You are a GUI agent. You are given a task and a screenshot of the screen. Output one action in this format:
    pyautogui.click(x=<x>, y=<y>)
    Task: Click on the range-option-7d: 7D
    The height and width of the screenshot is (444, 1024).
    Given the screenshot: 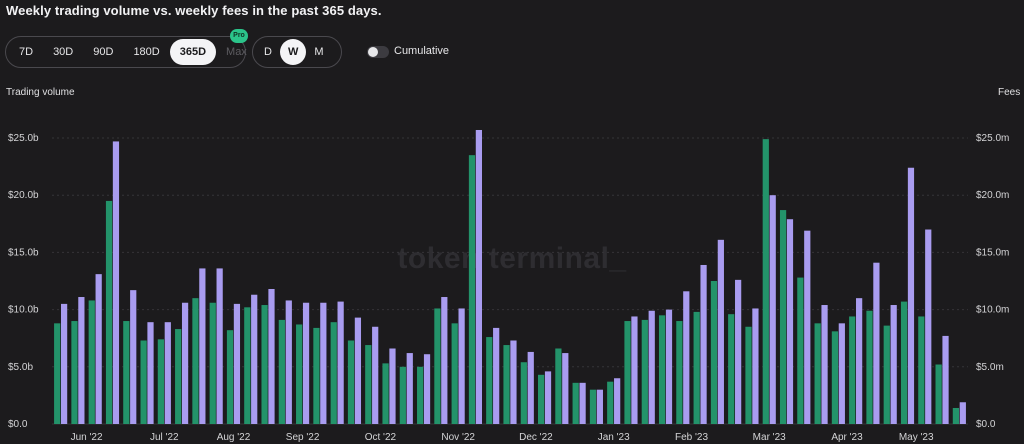 What is the action you would take?
    pyautogui.click(x=26, y=52)
    